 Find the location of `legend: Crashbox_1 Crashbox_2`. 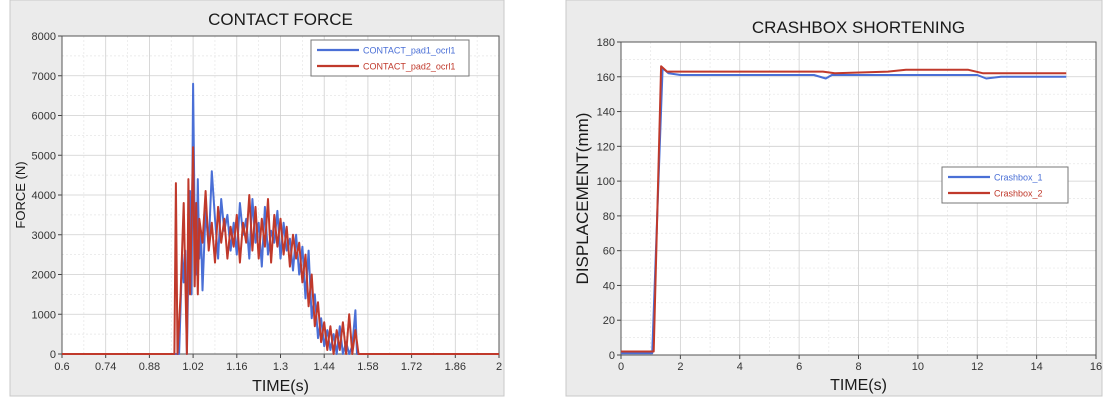

legend: Crashbox_1 Crashbox_2 is located at coordinates (1005, 185).